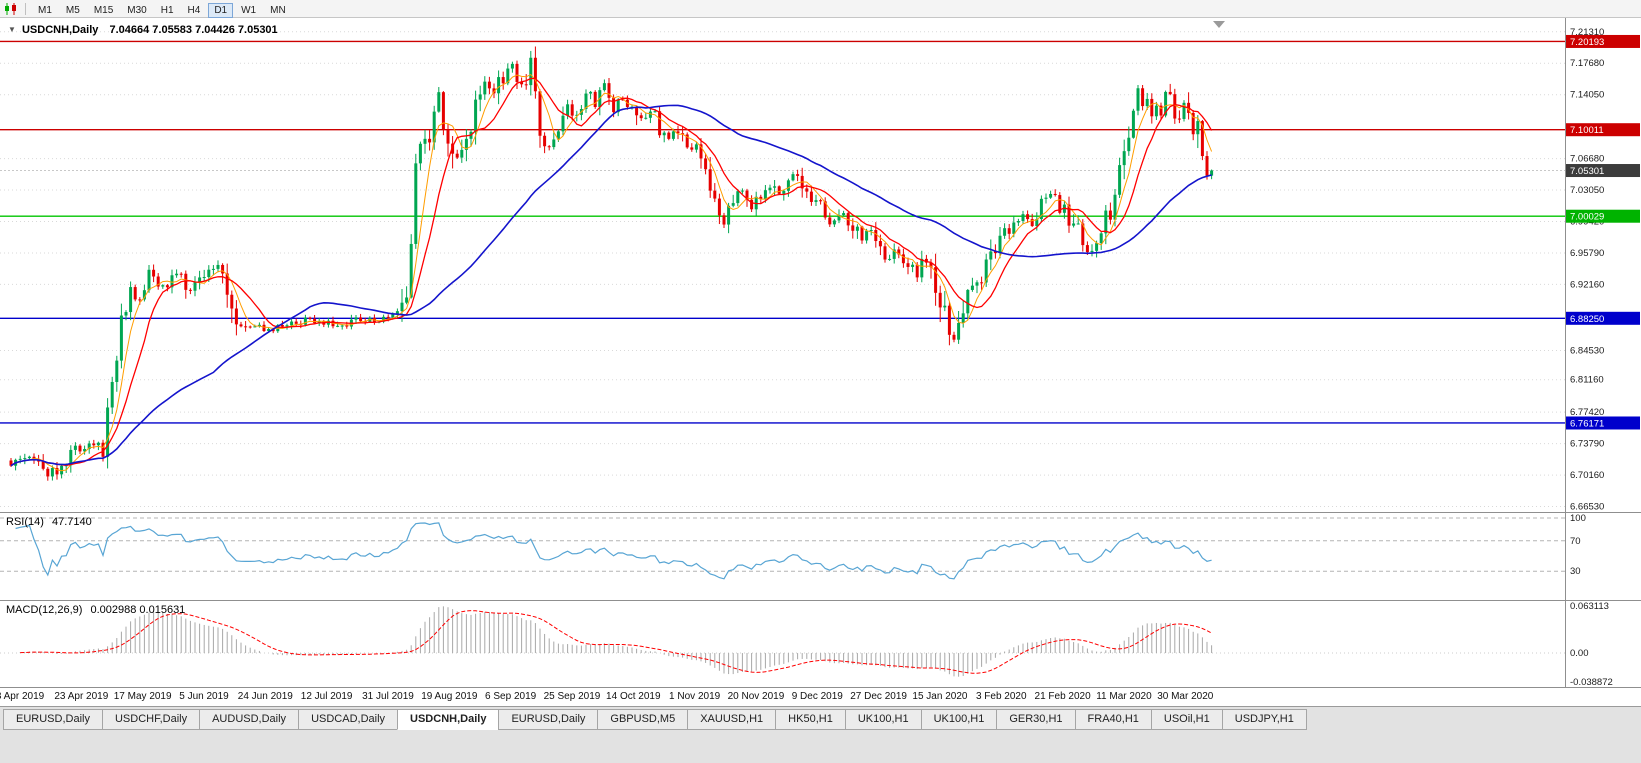 The width and height of the screenshot is (1641, 763). Describe the element at coordinates (878, 696) in the screenshot. I see `date-axis-label: 27 Dec 2019` at that location.